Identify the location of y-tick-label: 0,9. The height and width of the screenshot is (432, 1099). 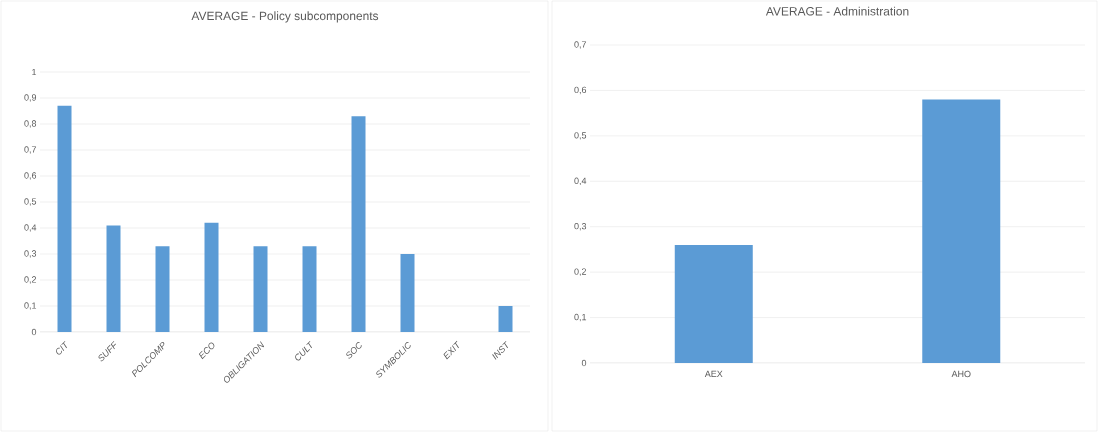
(30, 98).